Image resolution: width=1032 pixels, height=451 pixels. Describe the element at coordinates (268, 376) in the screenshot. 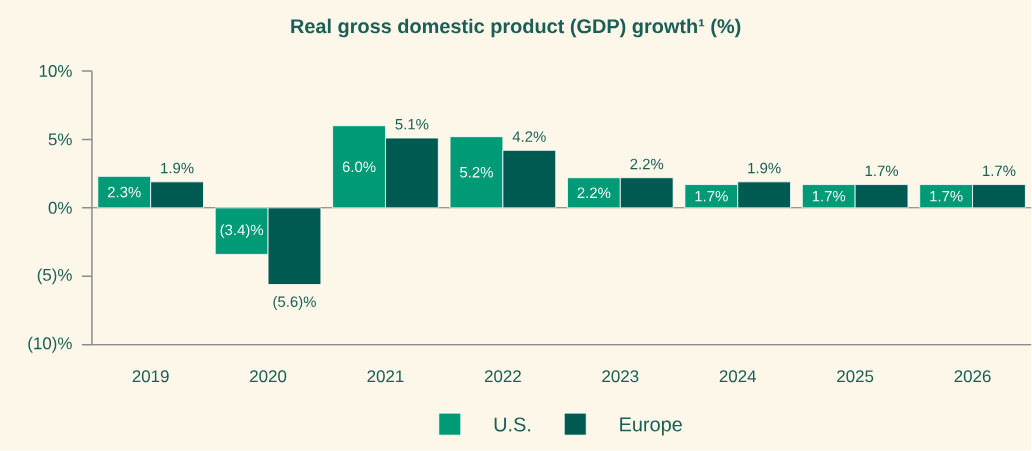

I see `x-tick-label: 2020` at that location.